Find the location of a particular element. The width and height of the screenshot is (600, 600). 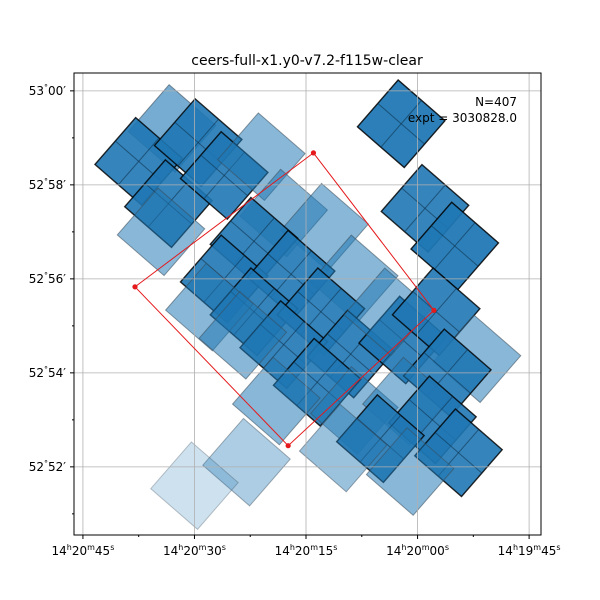

x-tick-value: 19 is located at coordinates (525, 551).